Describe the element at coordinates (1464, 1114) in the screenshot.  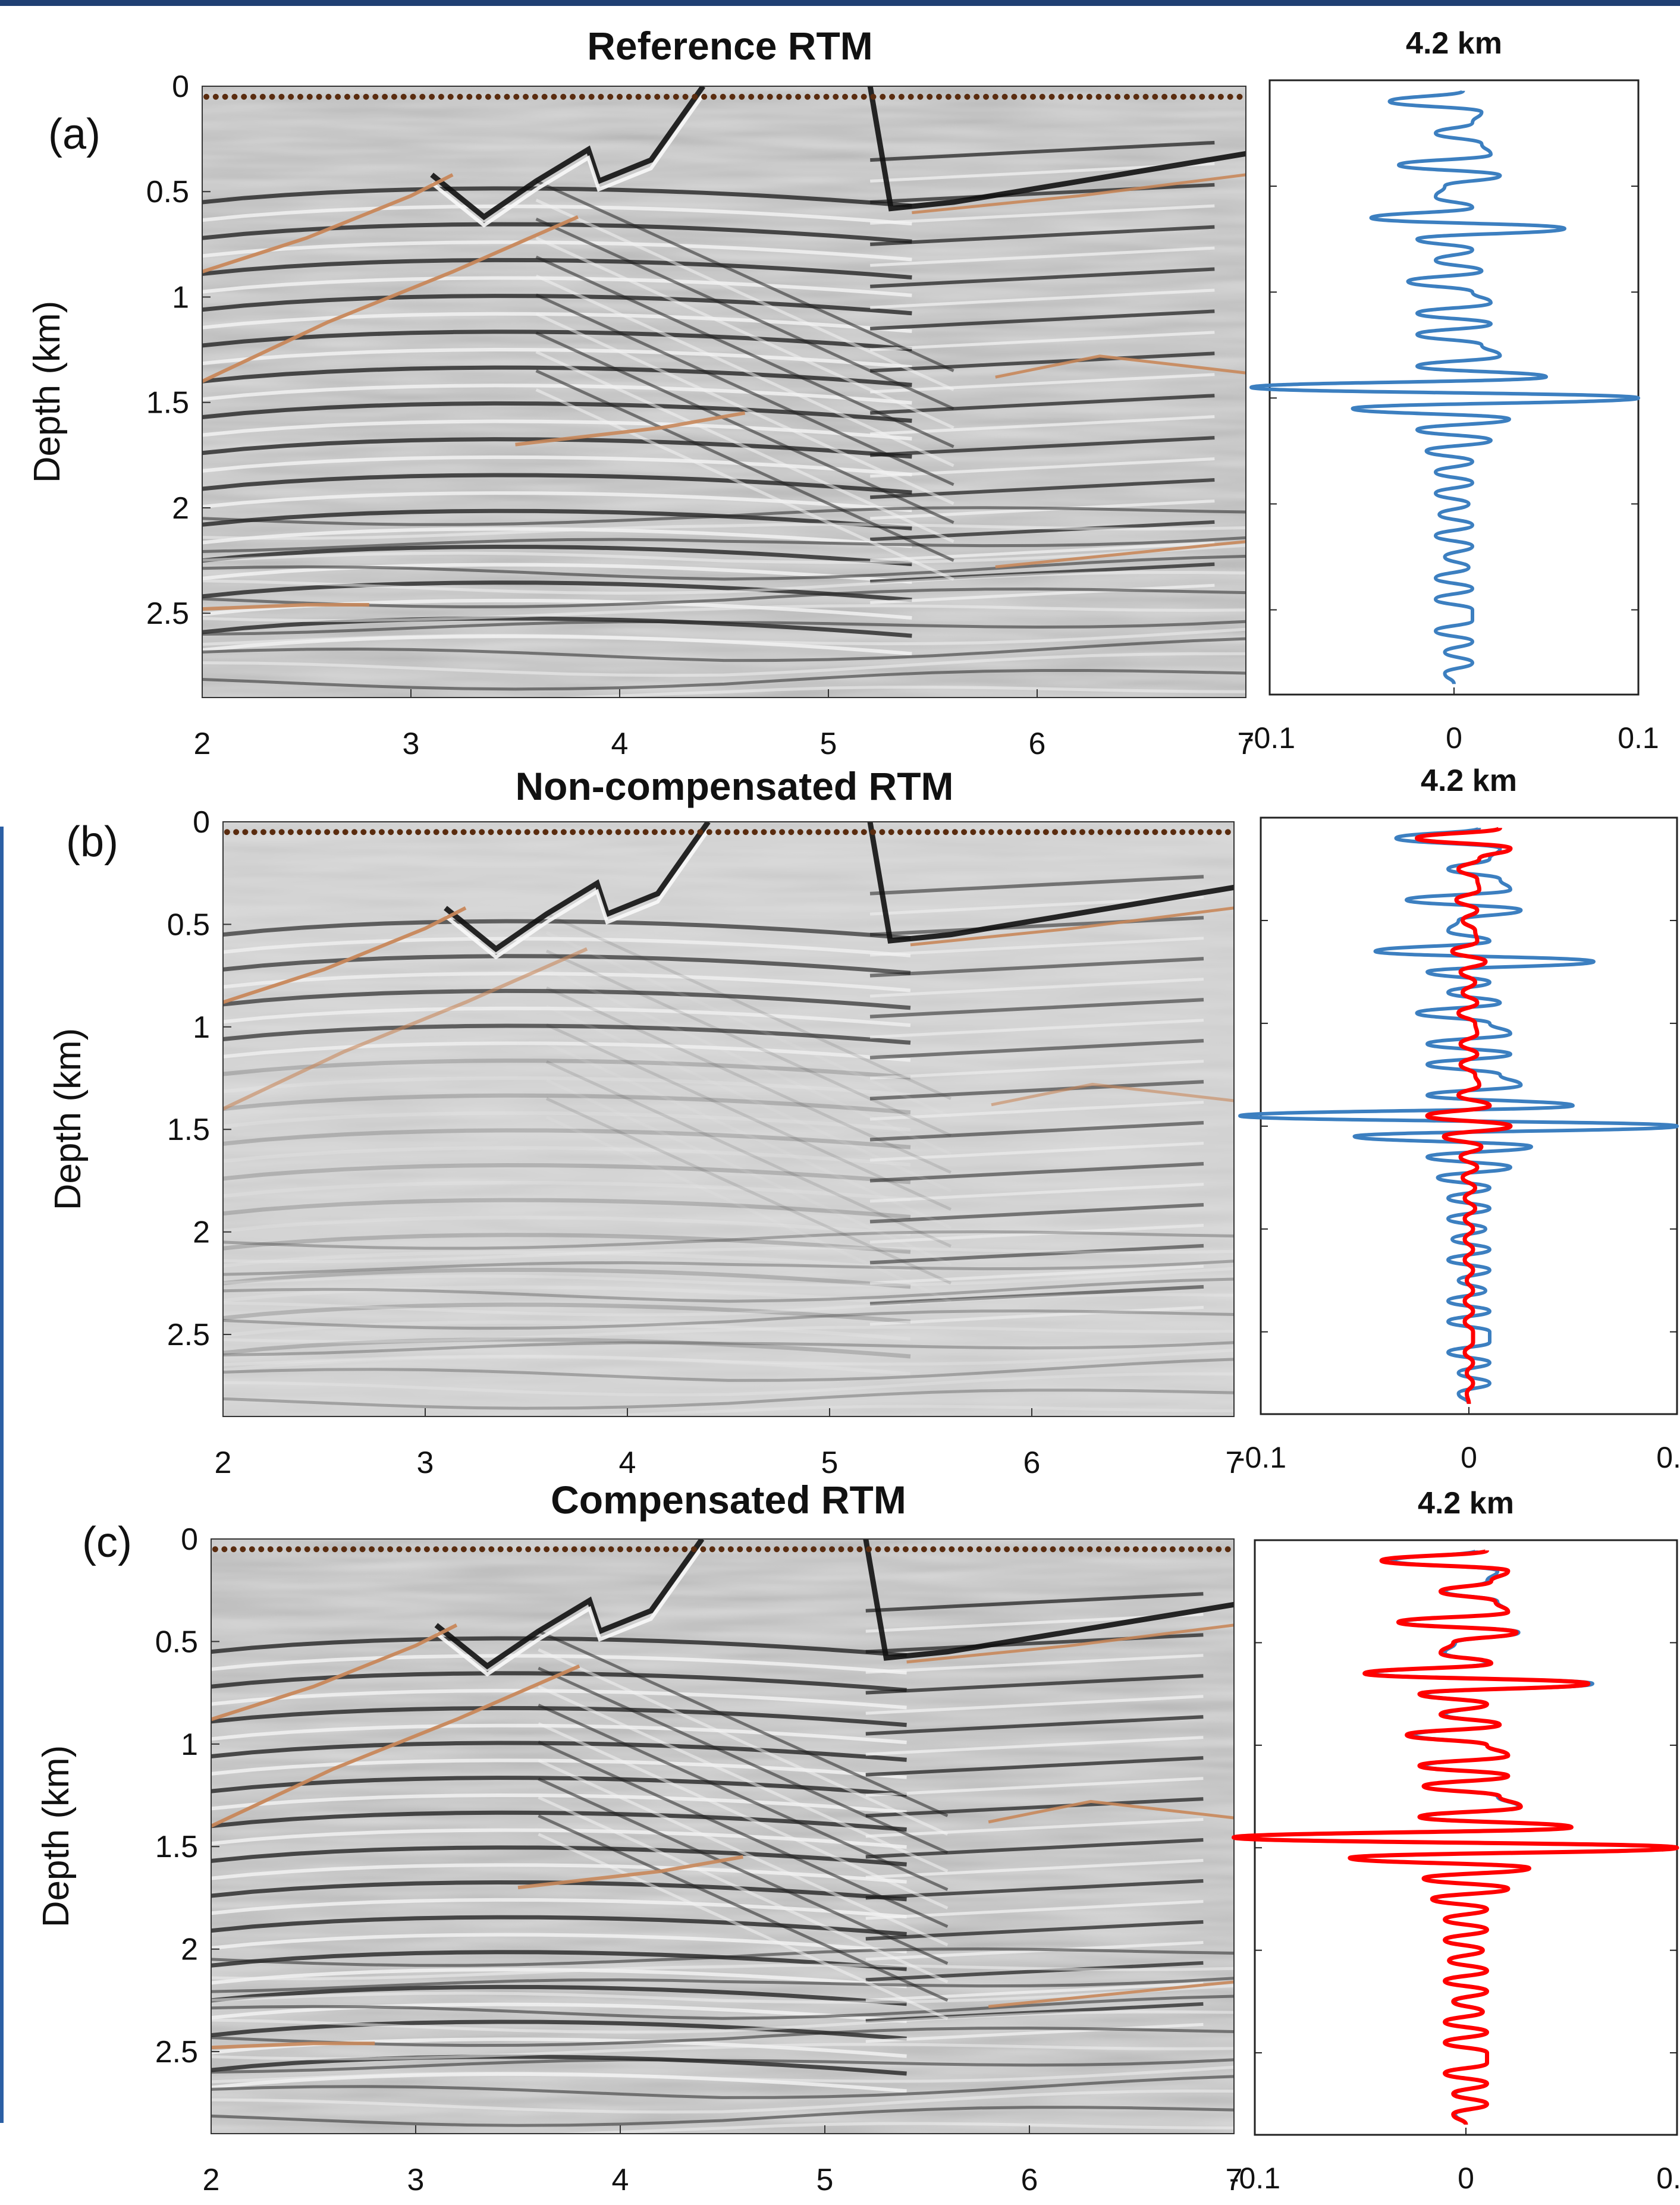
I see `compensated-trace-line` at that location.